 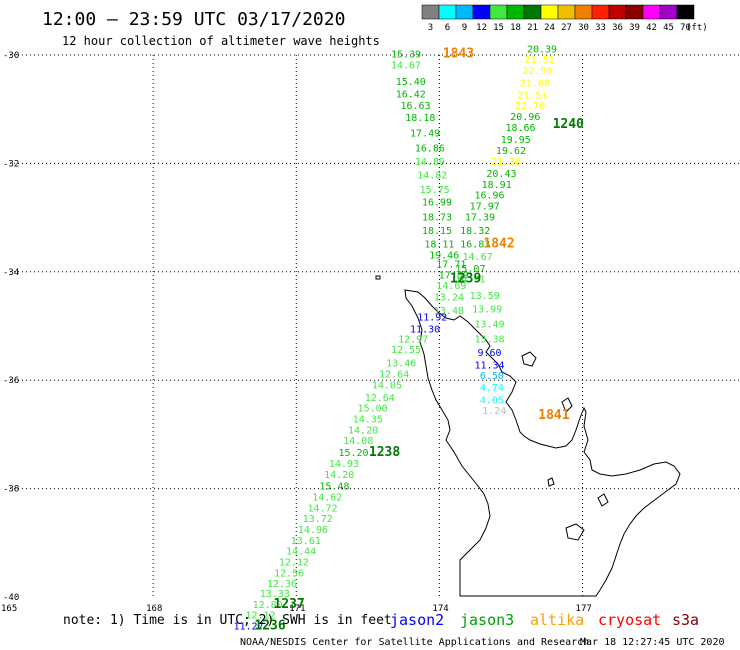 I want to click on legend-label: 9, so click(x=464, y=28).